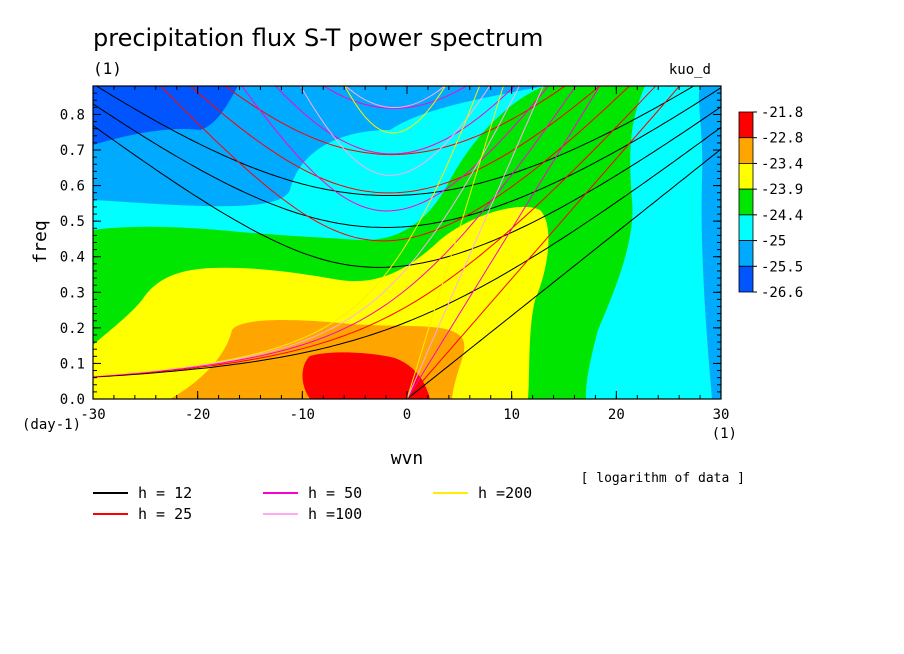 The image size is (904, 654). Describe the element at coordinates (318, 38) in the screenshot. I see `chart-title: precipitation flux S-T power spectrum` at that location.